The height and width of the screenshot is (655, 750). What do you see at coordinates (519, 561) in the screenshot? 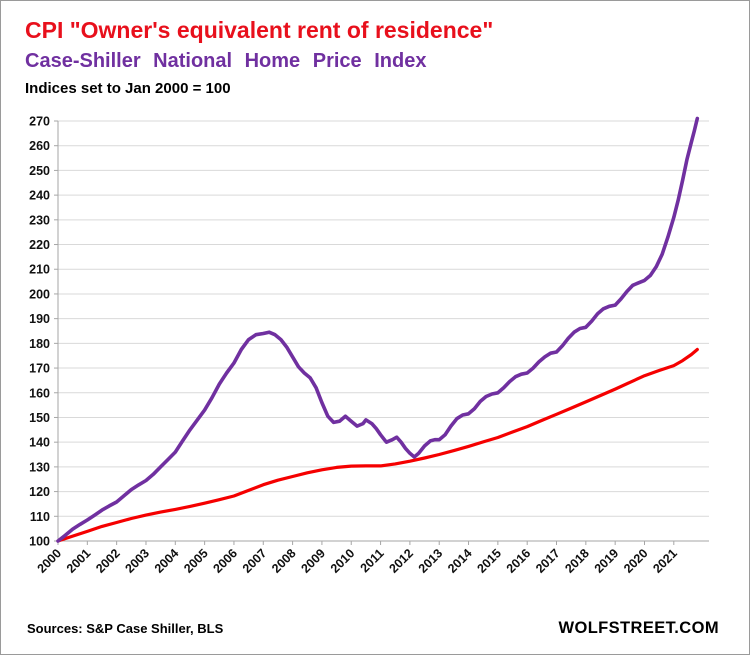
I see `svg-text: 2016` at bounding box center [519, 561].